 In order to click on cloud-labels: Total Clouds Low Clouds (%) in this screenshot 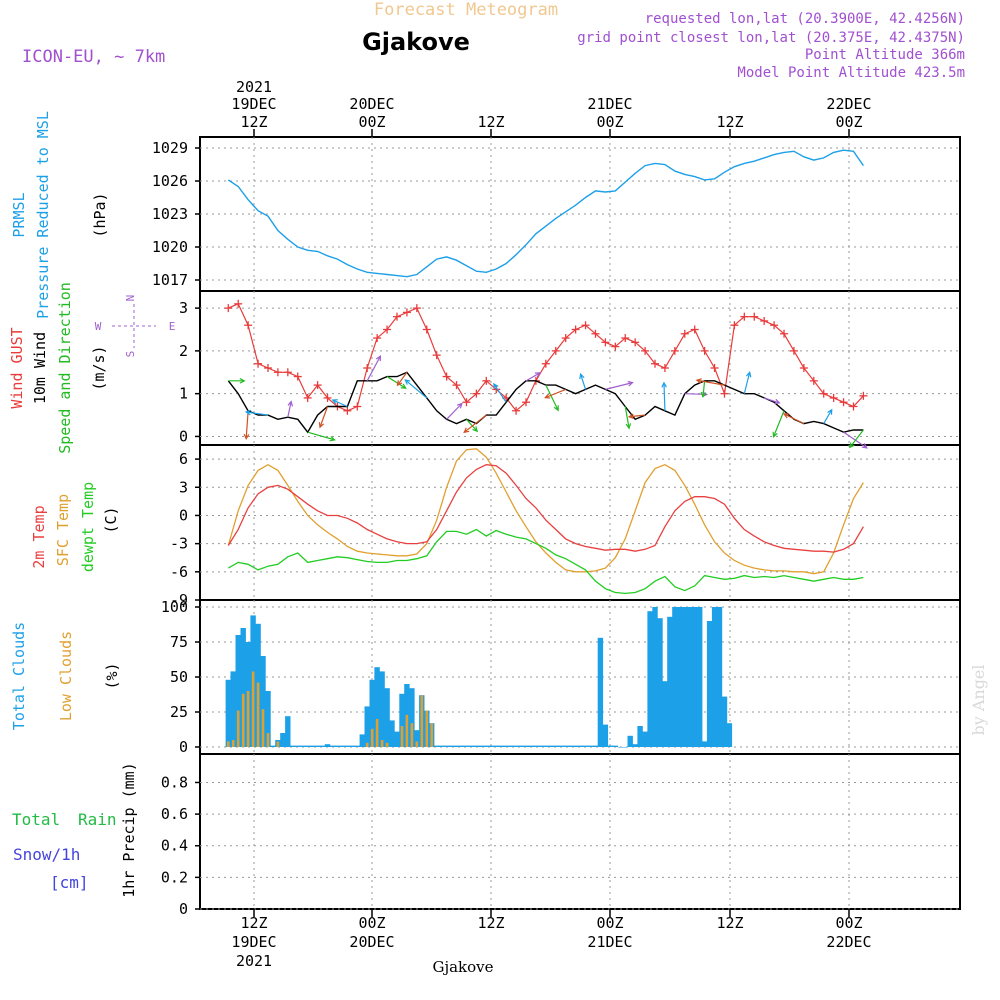, I will do `click(65, 676)`.